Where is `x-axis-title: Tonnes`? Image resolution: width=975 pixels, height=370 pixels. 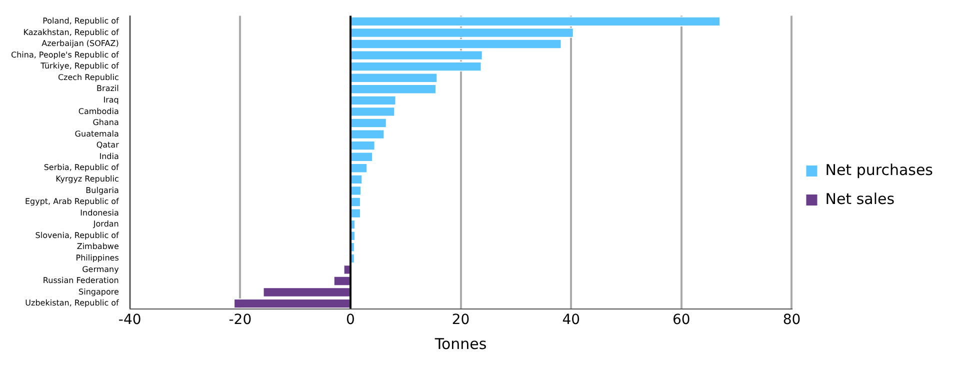
x-axis-title: Tonnes is located at coordinates (460, 343).